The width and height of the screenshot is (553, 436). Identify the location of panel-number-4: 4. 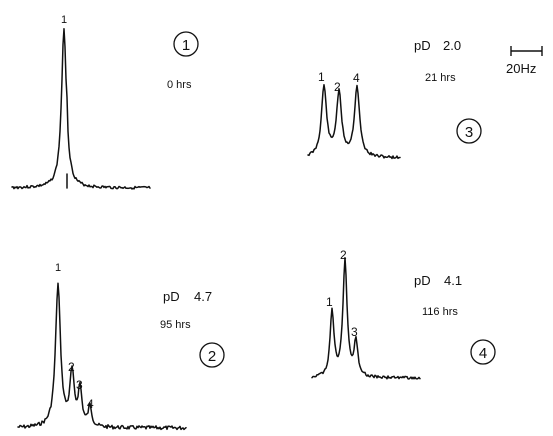
(483, 353).